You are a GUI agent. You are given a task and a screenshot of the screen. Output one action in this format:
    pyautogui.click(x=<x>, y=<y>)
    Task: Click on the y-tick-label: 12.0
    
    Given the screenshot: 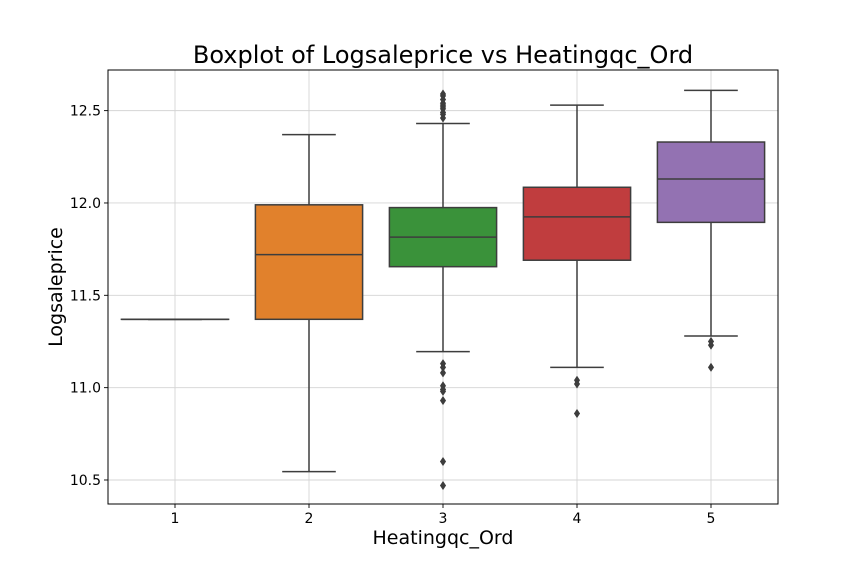 What is the action you would take?
    pyautogui.click(x=85, y=204)
    